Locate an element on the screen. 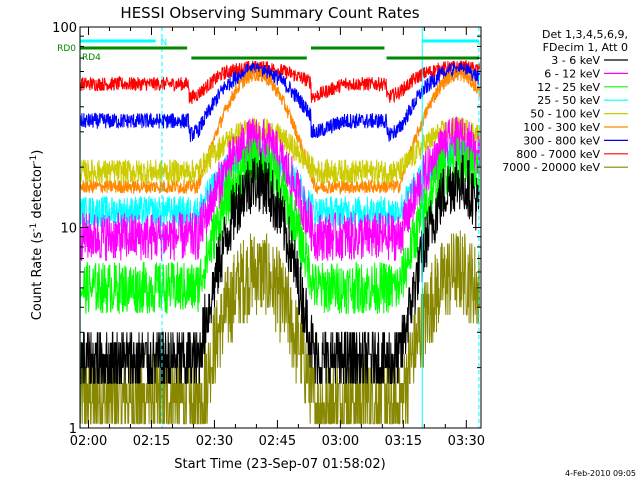 This screenshot has width=640, height=480. x-tick-label: 03:15 is located at coordinates (403, 441).